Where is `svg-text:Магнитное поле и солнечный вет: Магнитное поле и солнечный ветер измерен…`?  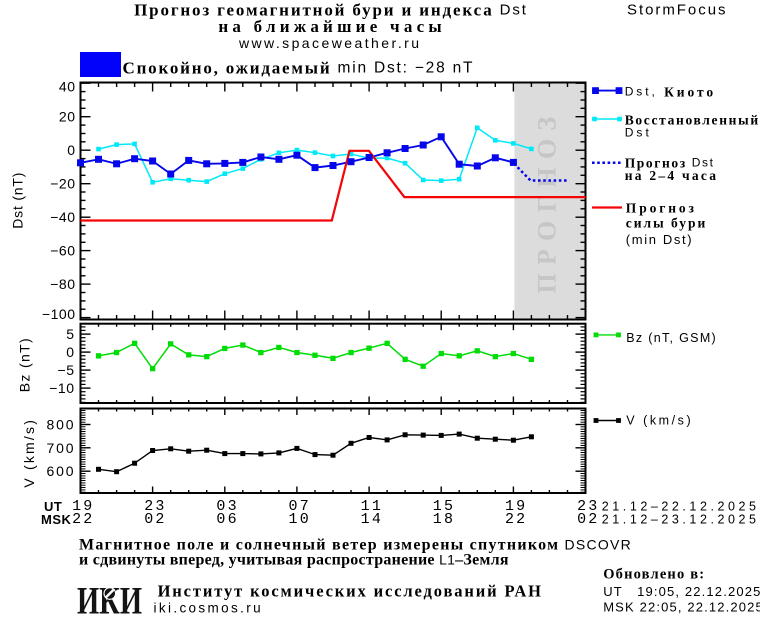 svg-text:Магнитное поле и солнечный вет: Магнитное поле и солнечный ветер измерен… is located at coordinates (355, 544).